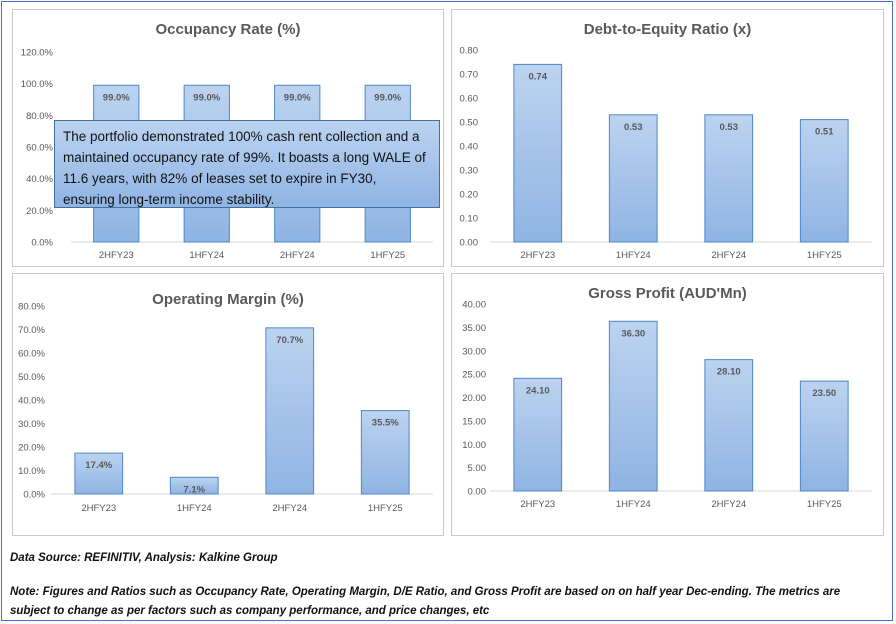 This screenshot has height=624, width=896. I want to click on chart-title: Debt-to-Equity Ratio (x), so click(667, 29).